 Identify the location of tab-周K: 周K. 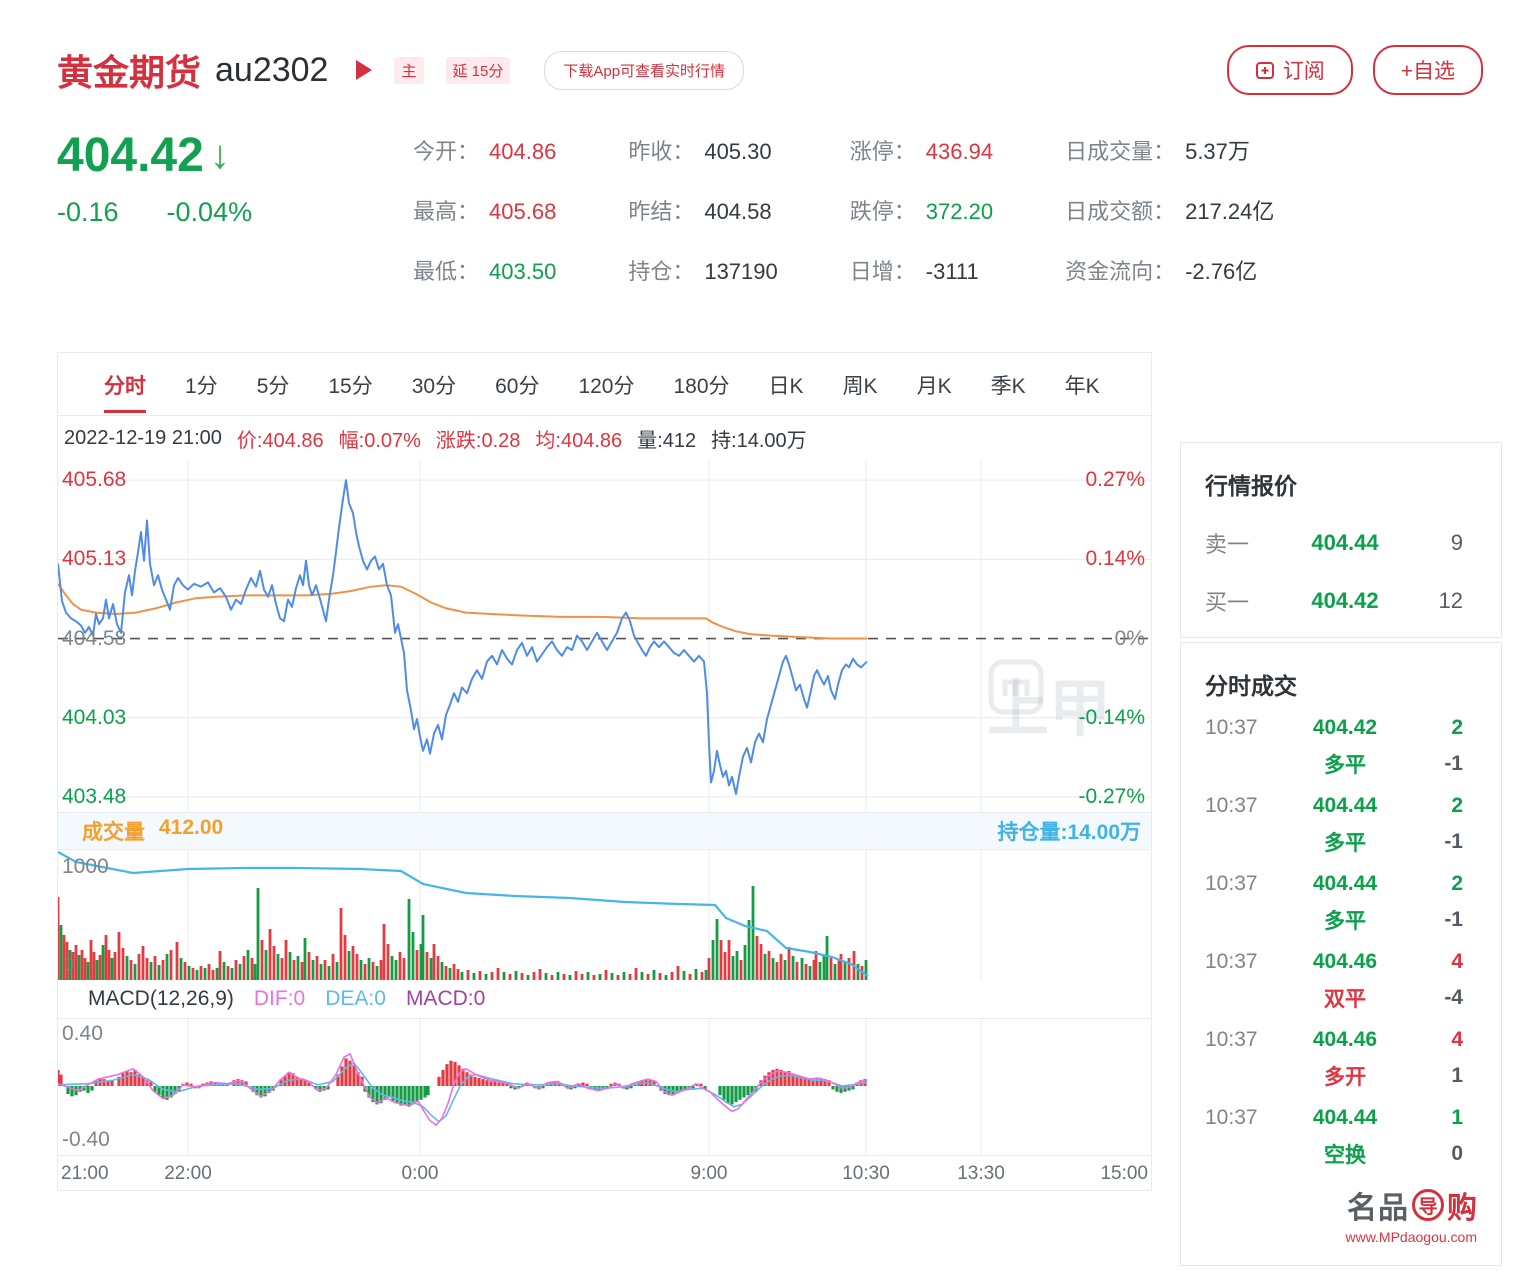
(860, 386).